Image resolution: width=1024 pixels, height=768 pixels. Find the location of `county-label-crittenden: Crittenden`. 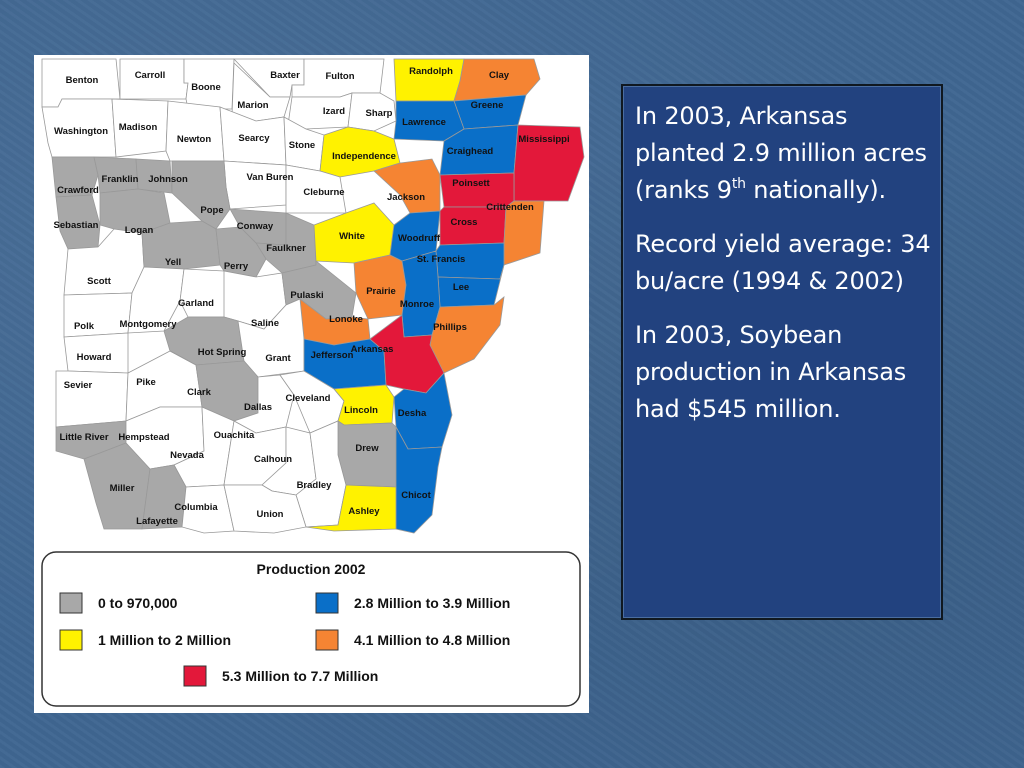

county-label-crittenden: Crittenden is located at coordinates (510, 207).